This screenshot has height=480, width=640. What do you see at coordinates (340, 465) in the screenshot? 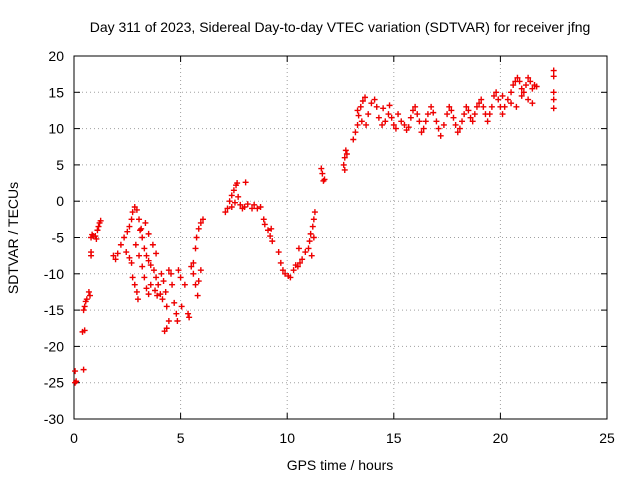
I see `x-axis-label: GPS time / hours` at bounding box center [340, 465].